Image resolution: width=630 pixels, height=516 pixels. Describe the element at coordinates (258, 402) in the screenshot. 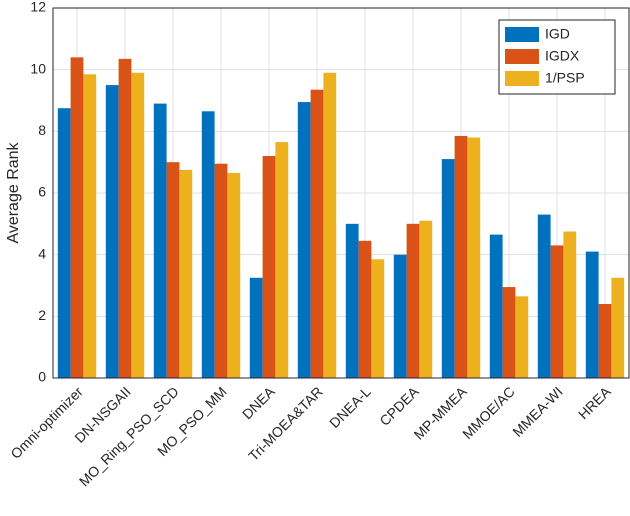

I see `x-tick-label: DNEA` at that location.